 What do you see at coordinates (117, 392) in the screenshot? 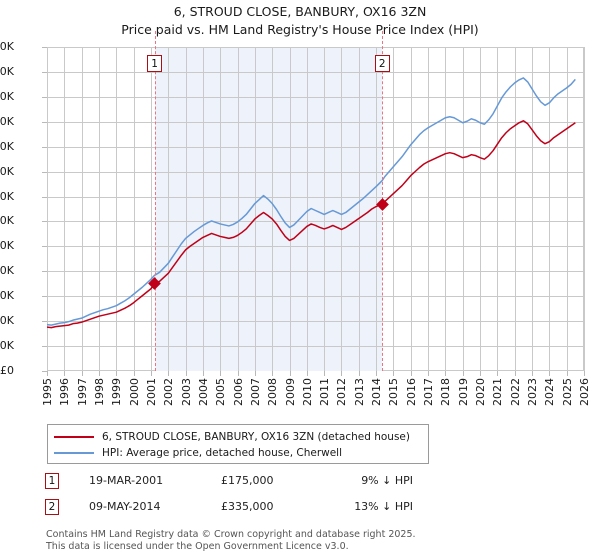
I see `x-axis-tick-label: 1999` at bounding box center [117, 392].